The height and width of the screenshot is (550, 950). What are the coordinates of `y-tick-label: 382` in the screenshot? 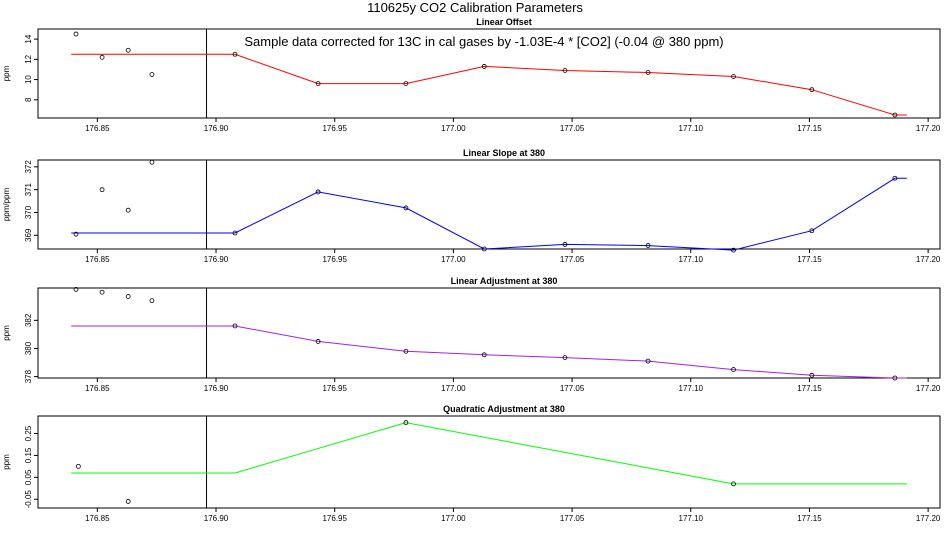 It's located at (28, 320).